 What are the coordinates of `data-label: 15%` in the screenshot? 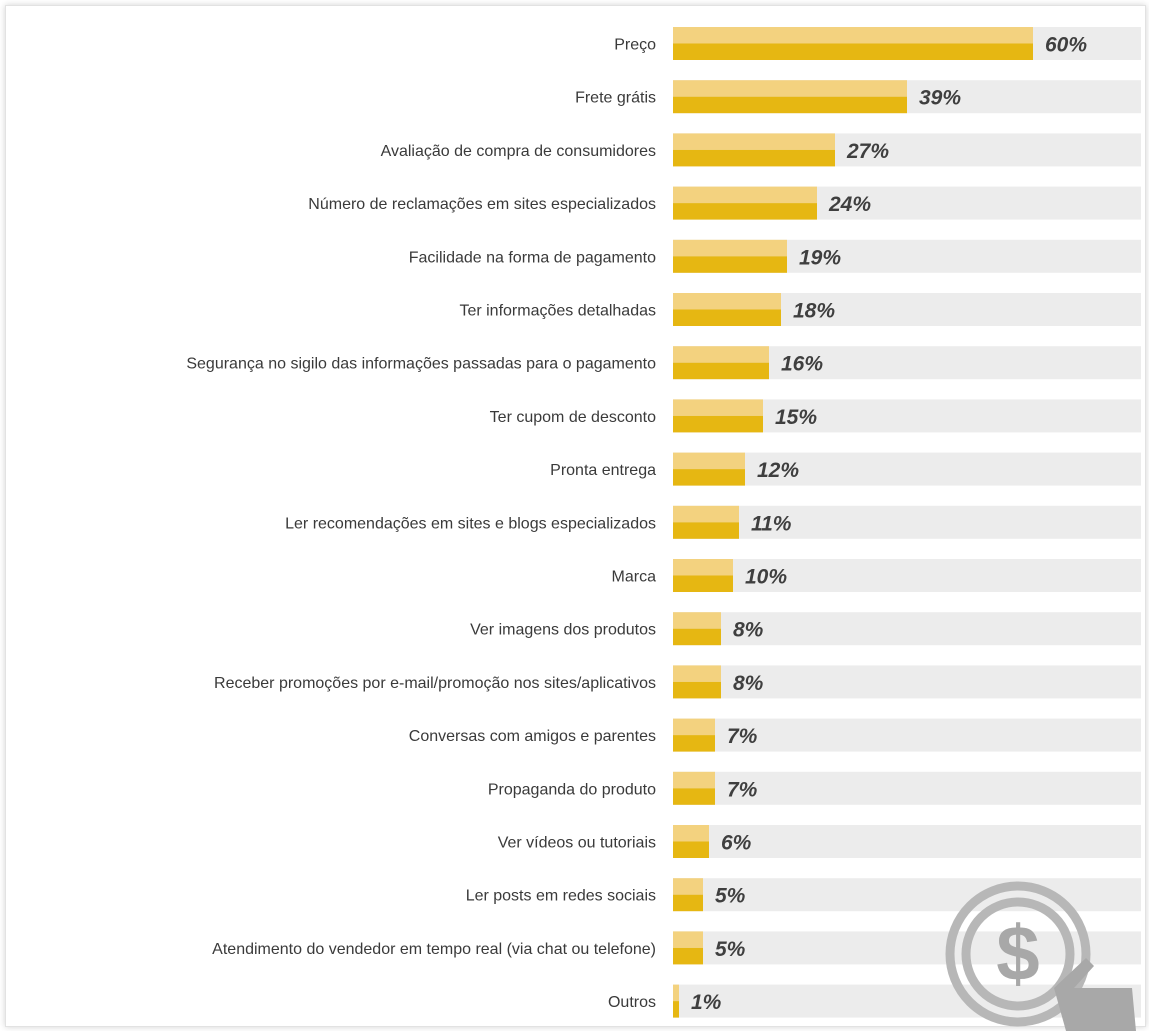 It's located at (796, 417).